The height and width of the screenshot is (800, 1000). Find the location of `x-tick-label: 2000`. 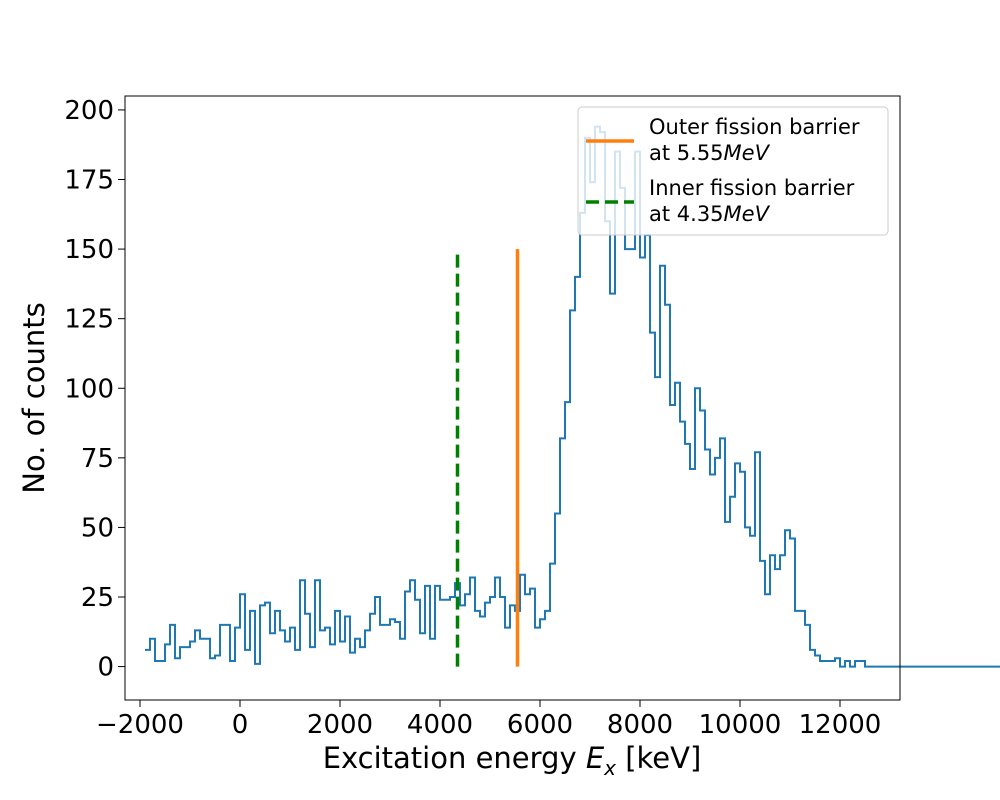

x-tick-label: 2000 is located at coordinates (340, 725).